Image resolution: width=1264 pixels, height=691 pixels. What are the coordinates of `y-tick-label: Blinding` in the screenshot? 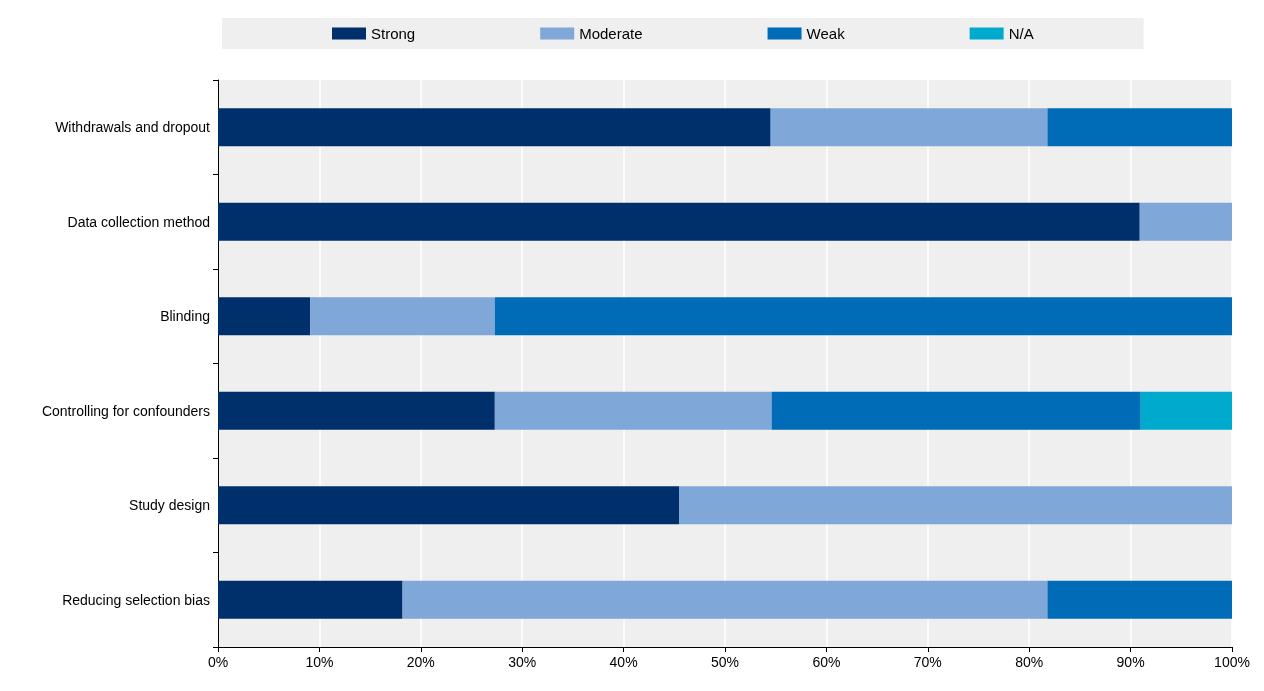 It's located at (185, 316).